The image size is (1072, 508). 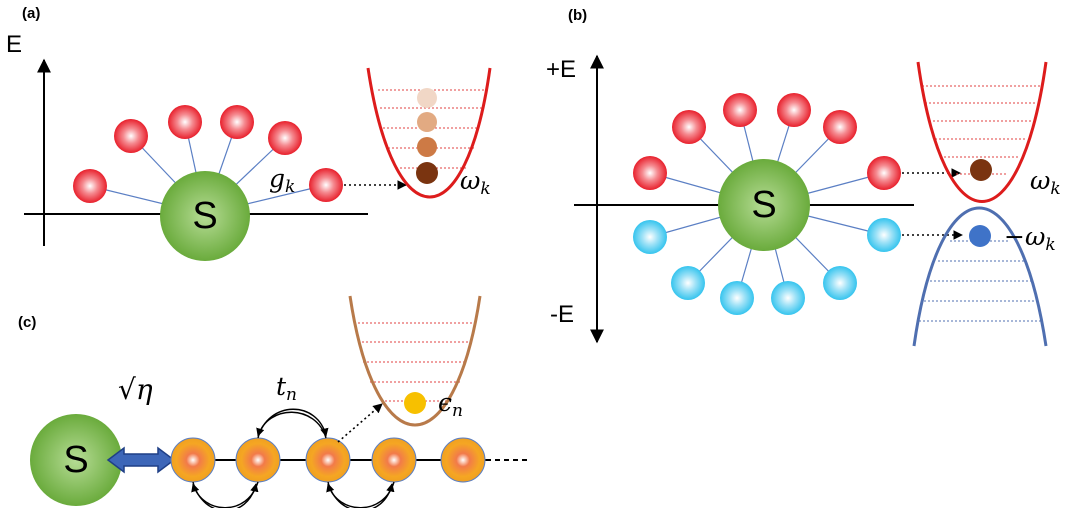 What do you see at coordinates (282, 181) in the screenshot?
I see `coupling-label: gk` at bounding box center [282, 181].